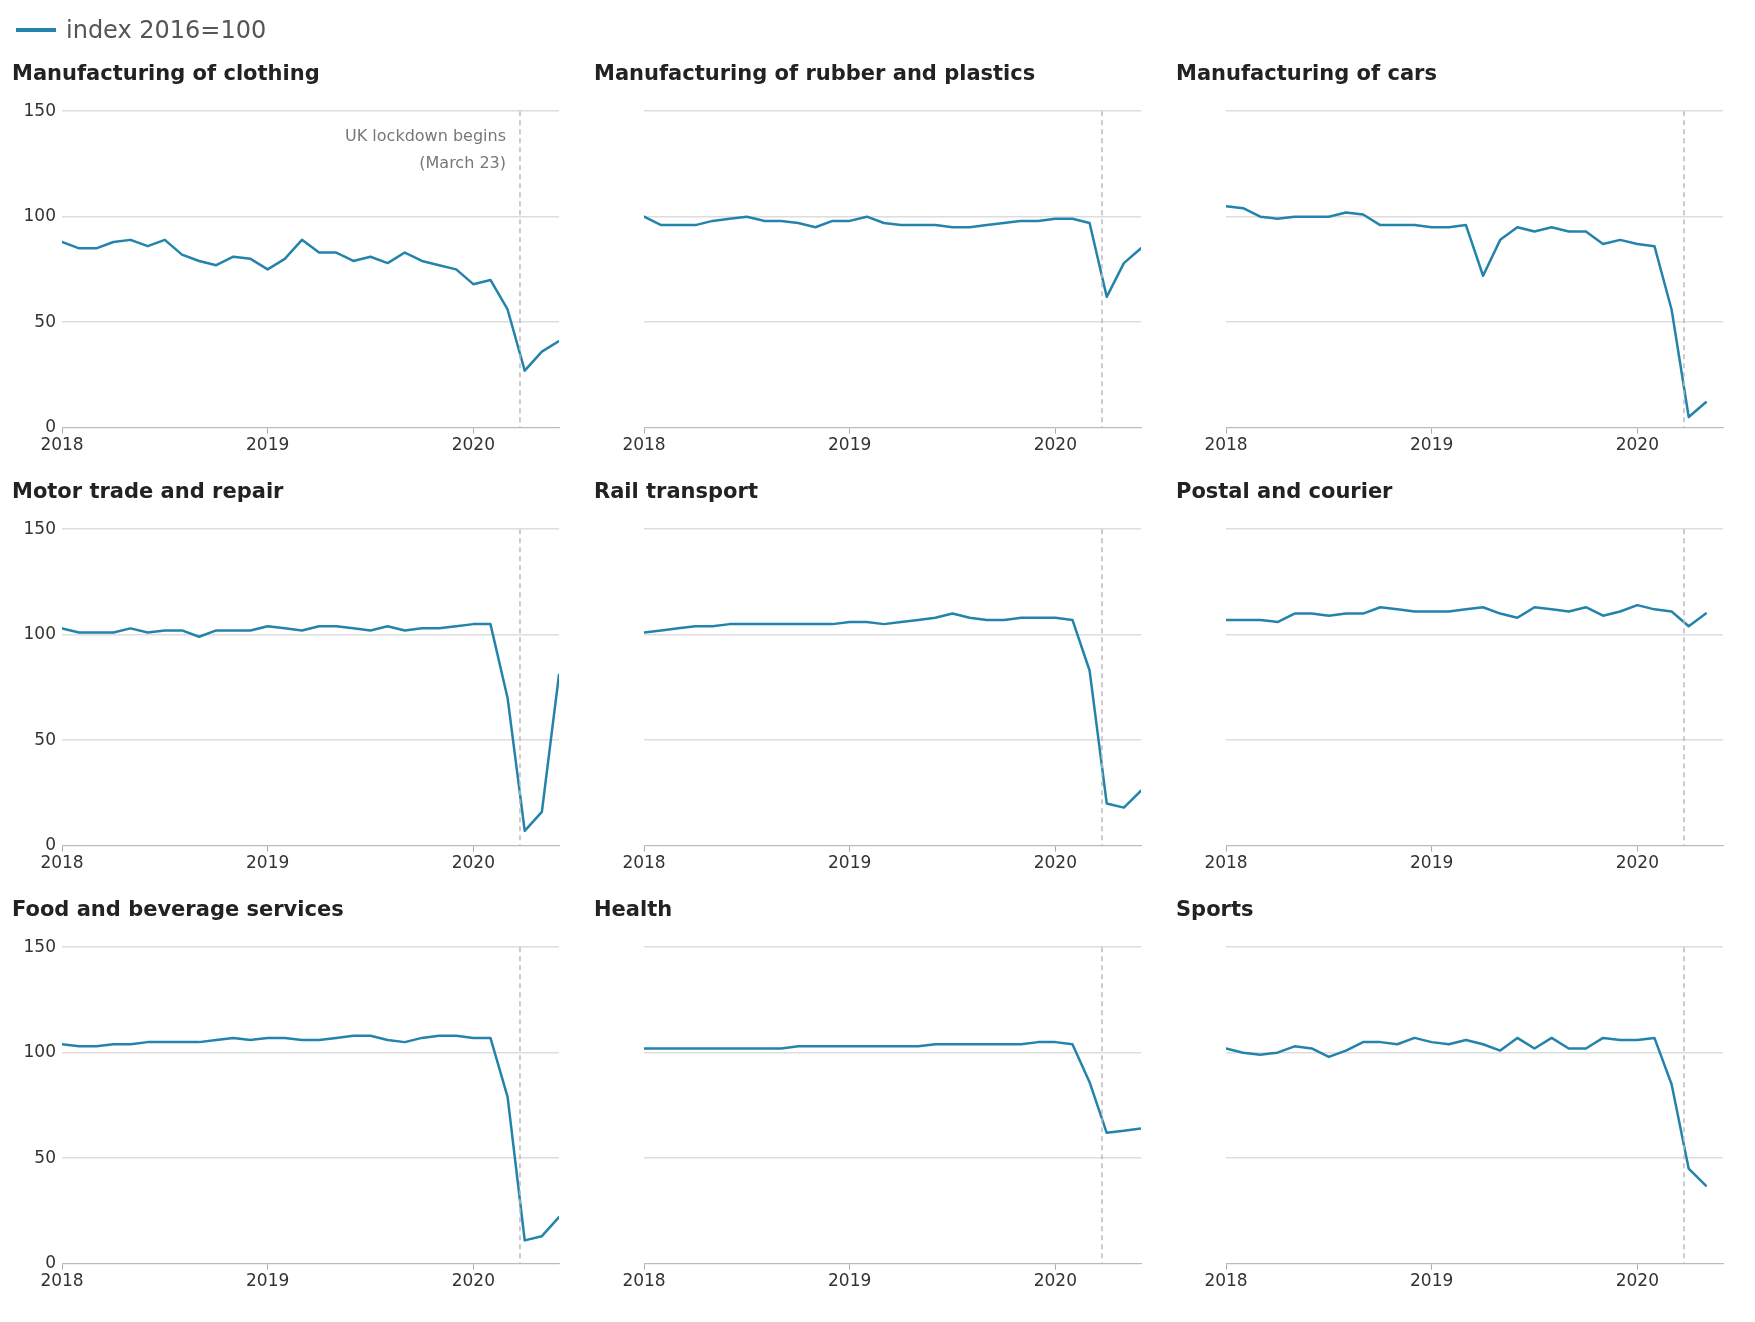 The width and height of the screenshot is (1755, 1322). What do you see at coordinates (166, 73) in the screenshot?
I see `chart-title: Manufacturing of clothing` at bounding box center [166, 73].